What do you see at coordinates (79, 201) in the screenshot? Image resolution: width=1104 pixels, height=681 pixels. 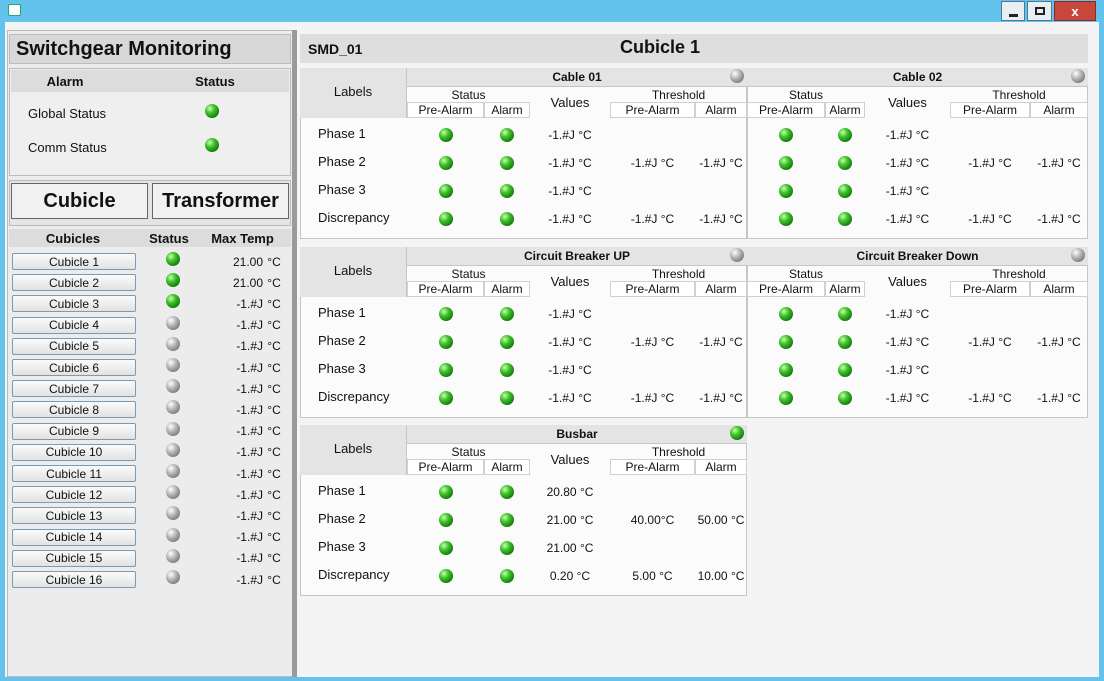 I see `tab-button: Cubicle` at bounding box center [79, 201].